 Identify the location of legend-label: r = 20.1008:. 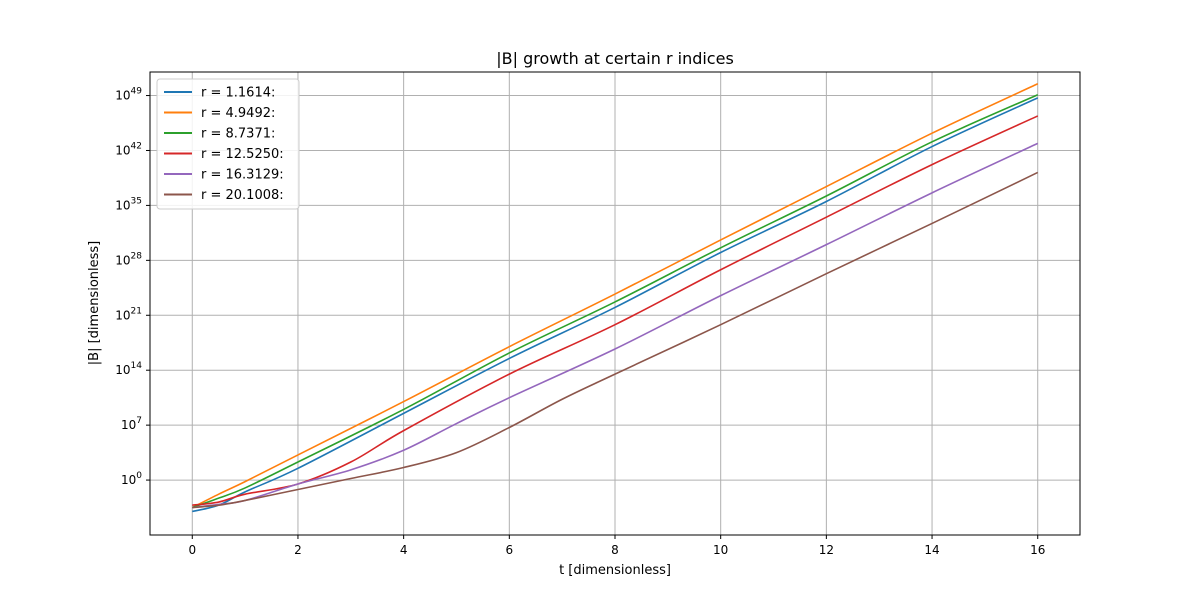
(242, 195).